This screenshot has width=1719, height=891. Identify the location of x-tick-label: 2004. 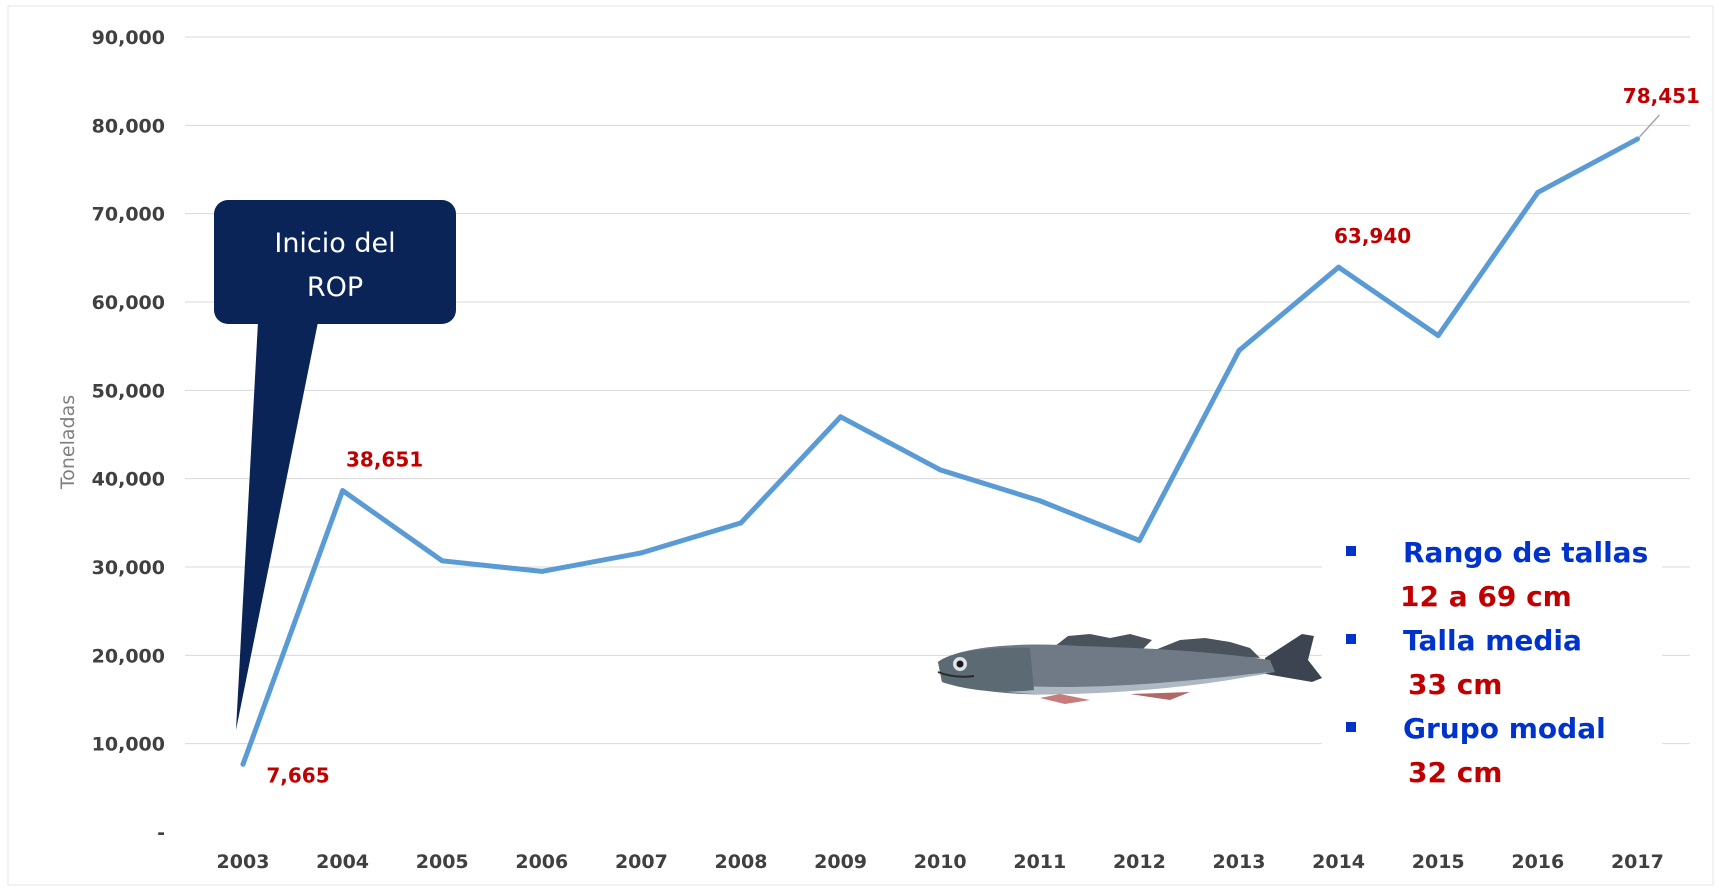
(342, 862).